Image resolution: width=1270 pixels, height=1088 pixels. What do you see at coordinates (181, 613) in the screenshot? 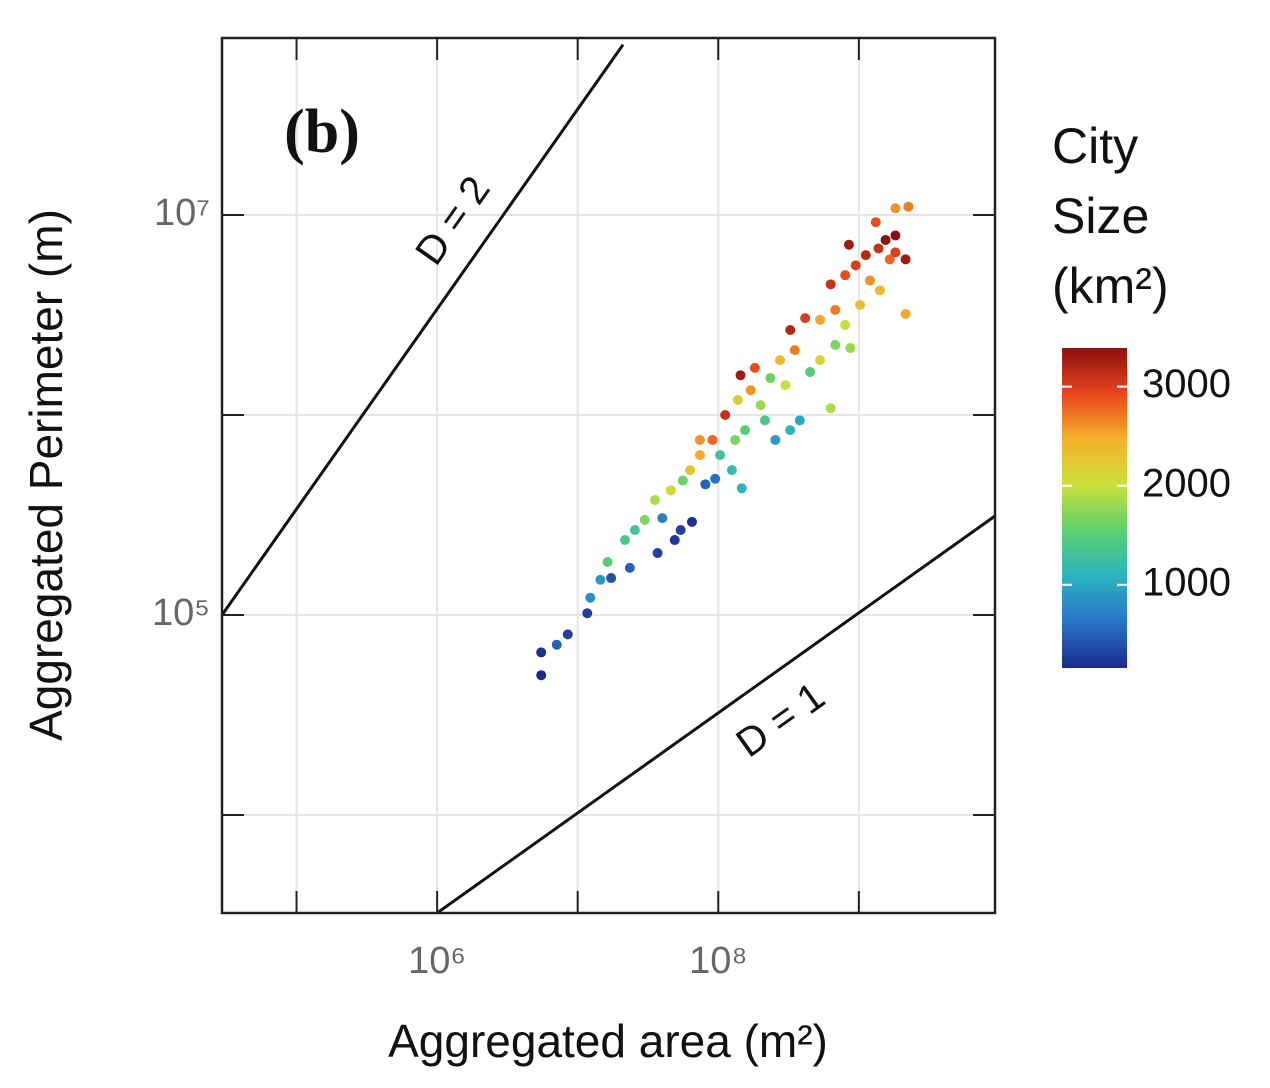
I see `y-tick-label: 10⁵` at bounding box center [181, 613].